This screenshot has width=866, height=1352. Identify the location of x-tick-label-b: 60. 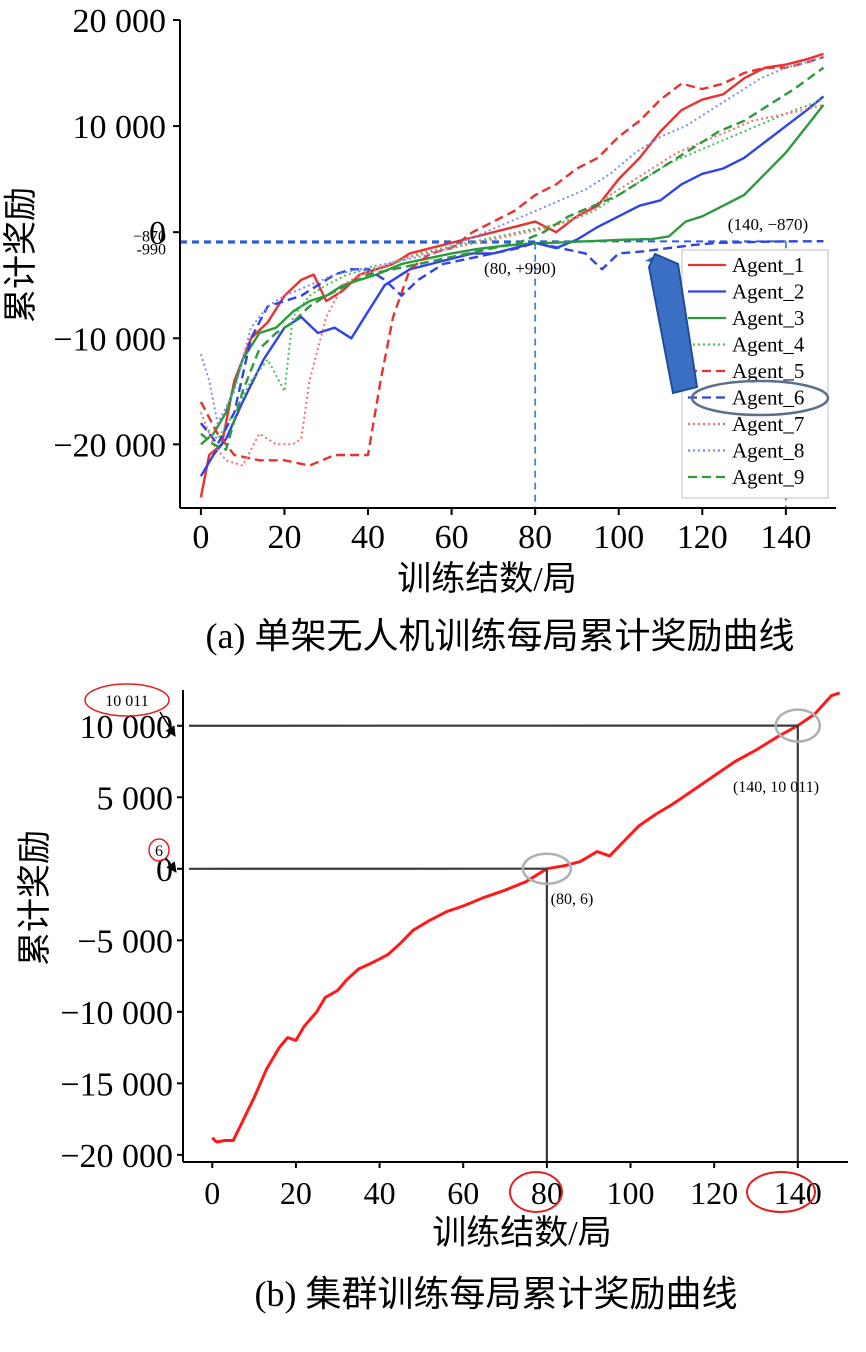
(463, 1193).